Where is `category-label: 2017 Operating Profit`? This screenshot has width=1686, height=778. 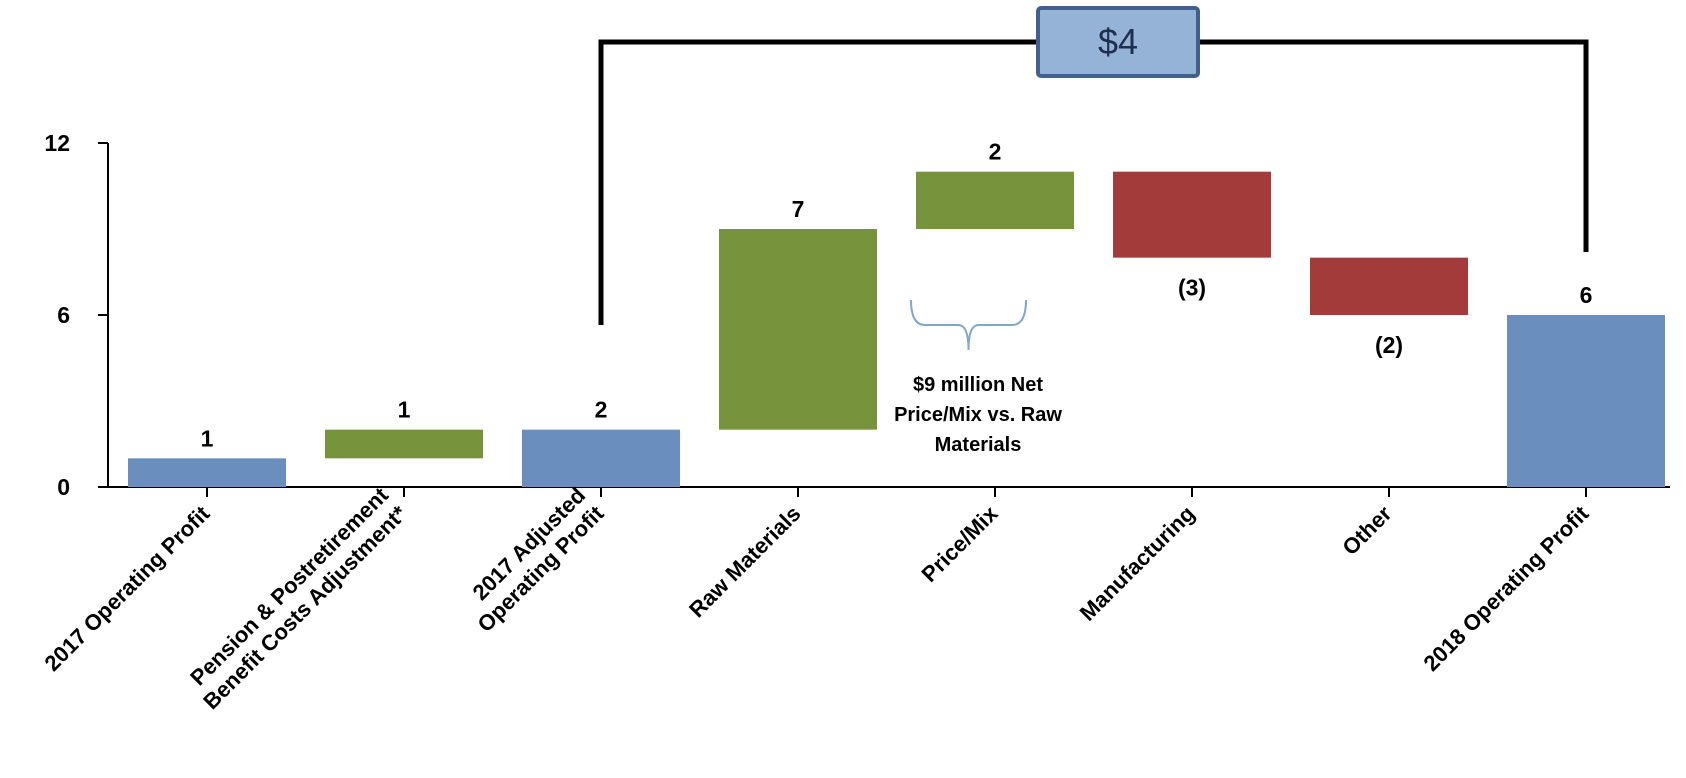 category-label: 2017 Operating Profit is located at coordinates (127, 587).